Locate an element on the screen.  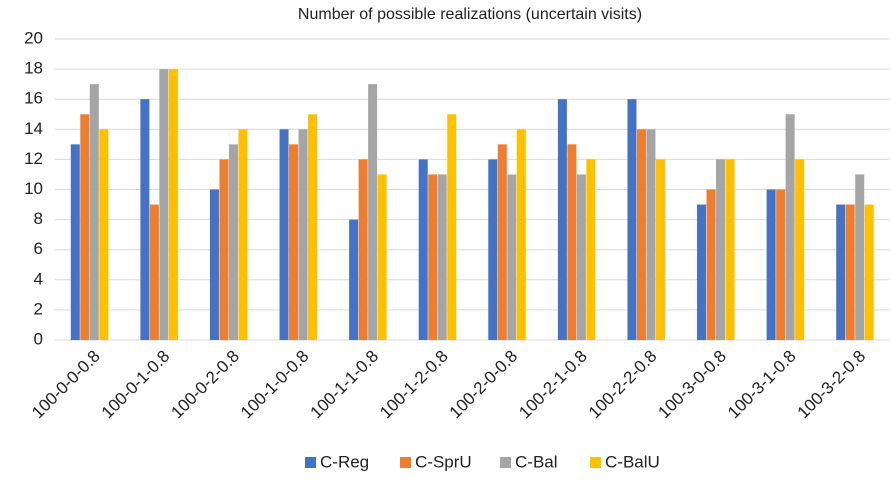
y-tick-label: 18 is located at coordinates (33, 68).